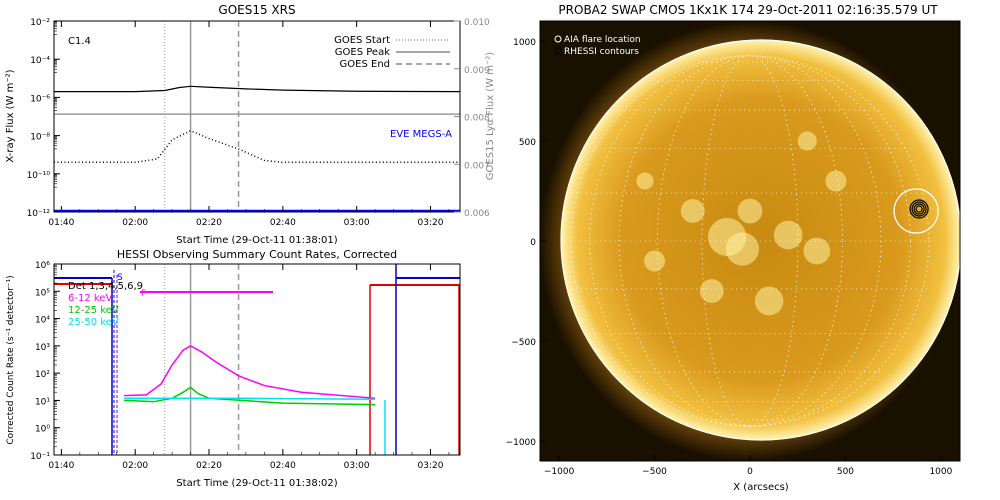  Describe the element at coordinates (602, 40) in the screenshot. I see `legend-aia-flare-location: AIA flare location` at that location.